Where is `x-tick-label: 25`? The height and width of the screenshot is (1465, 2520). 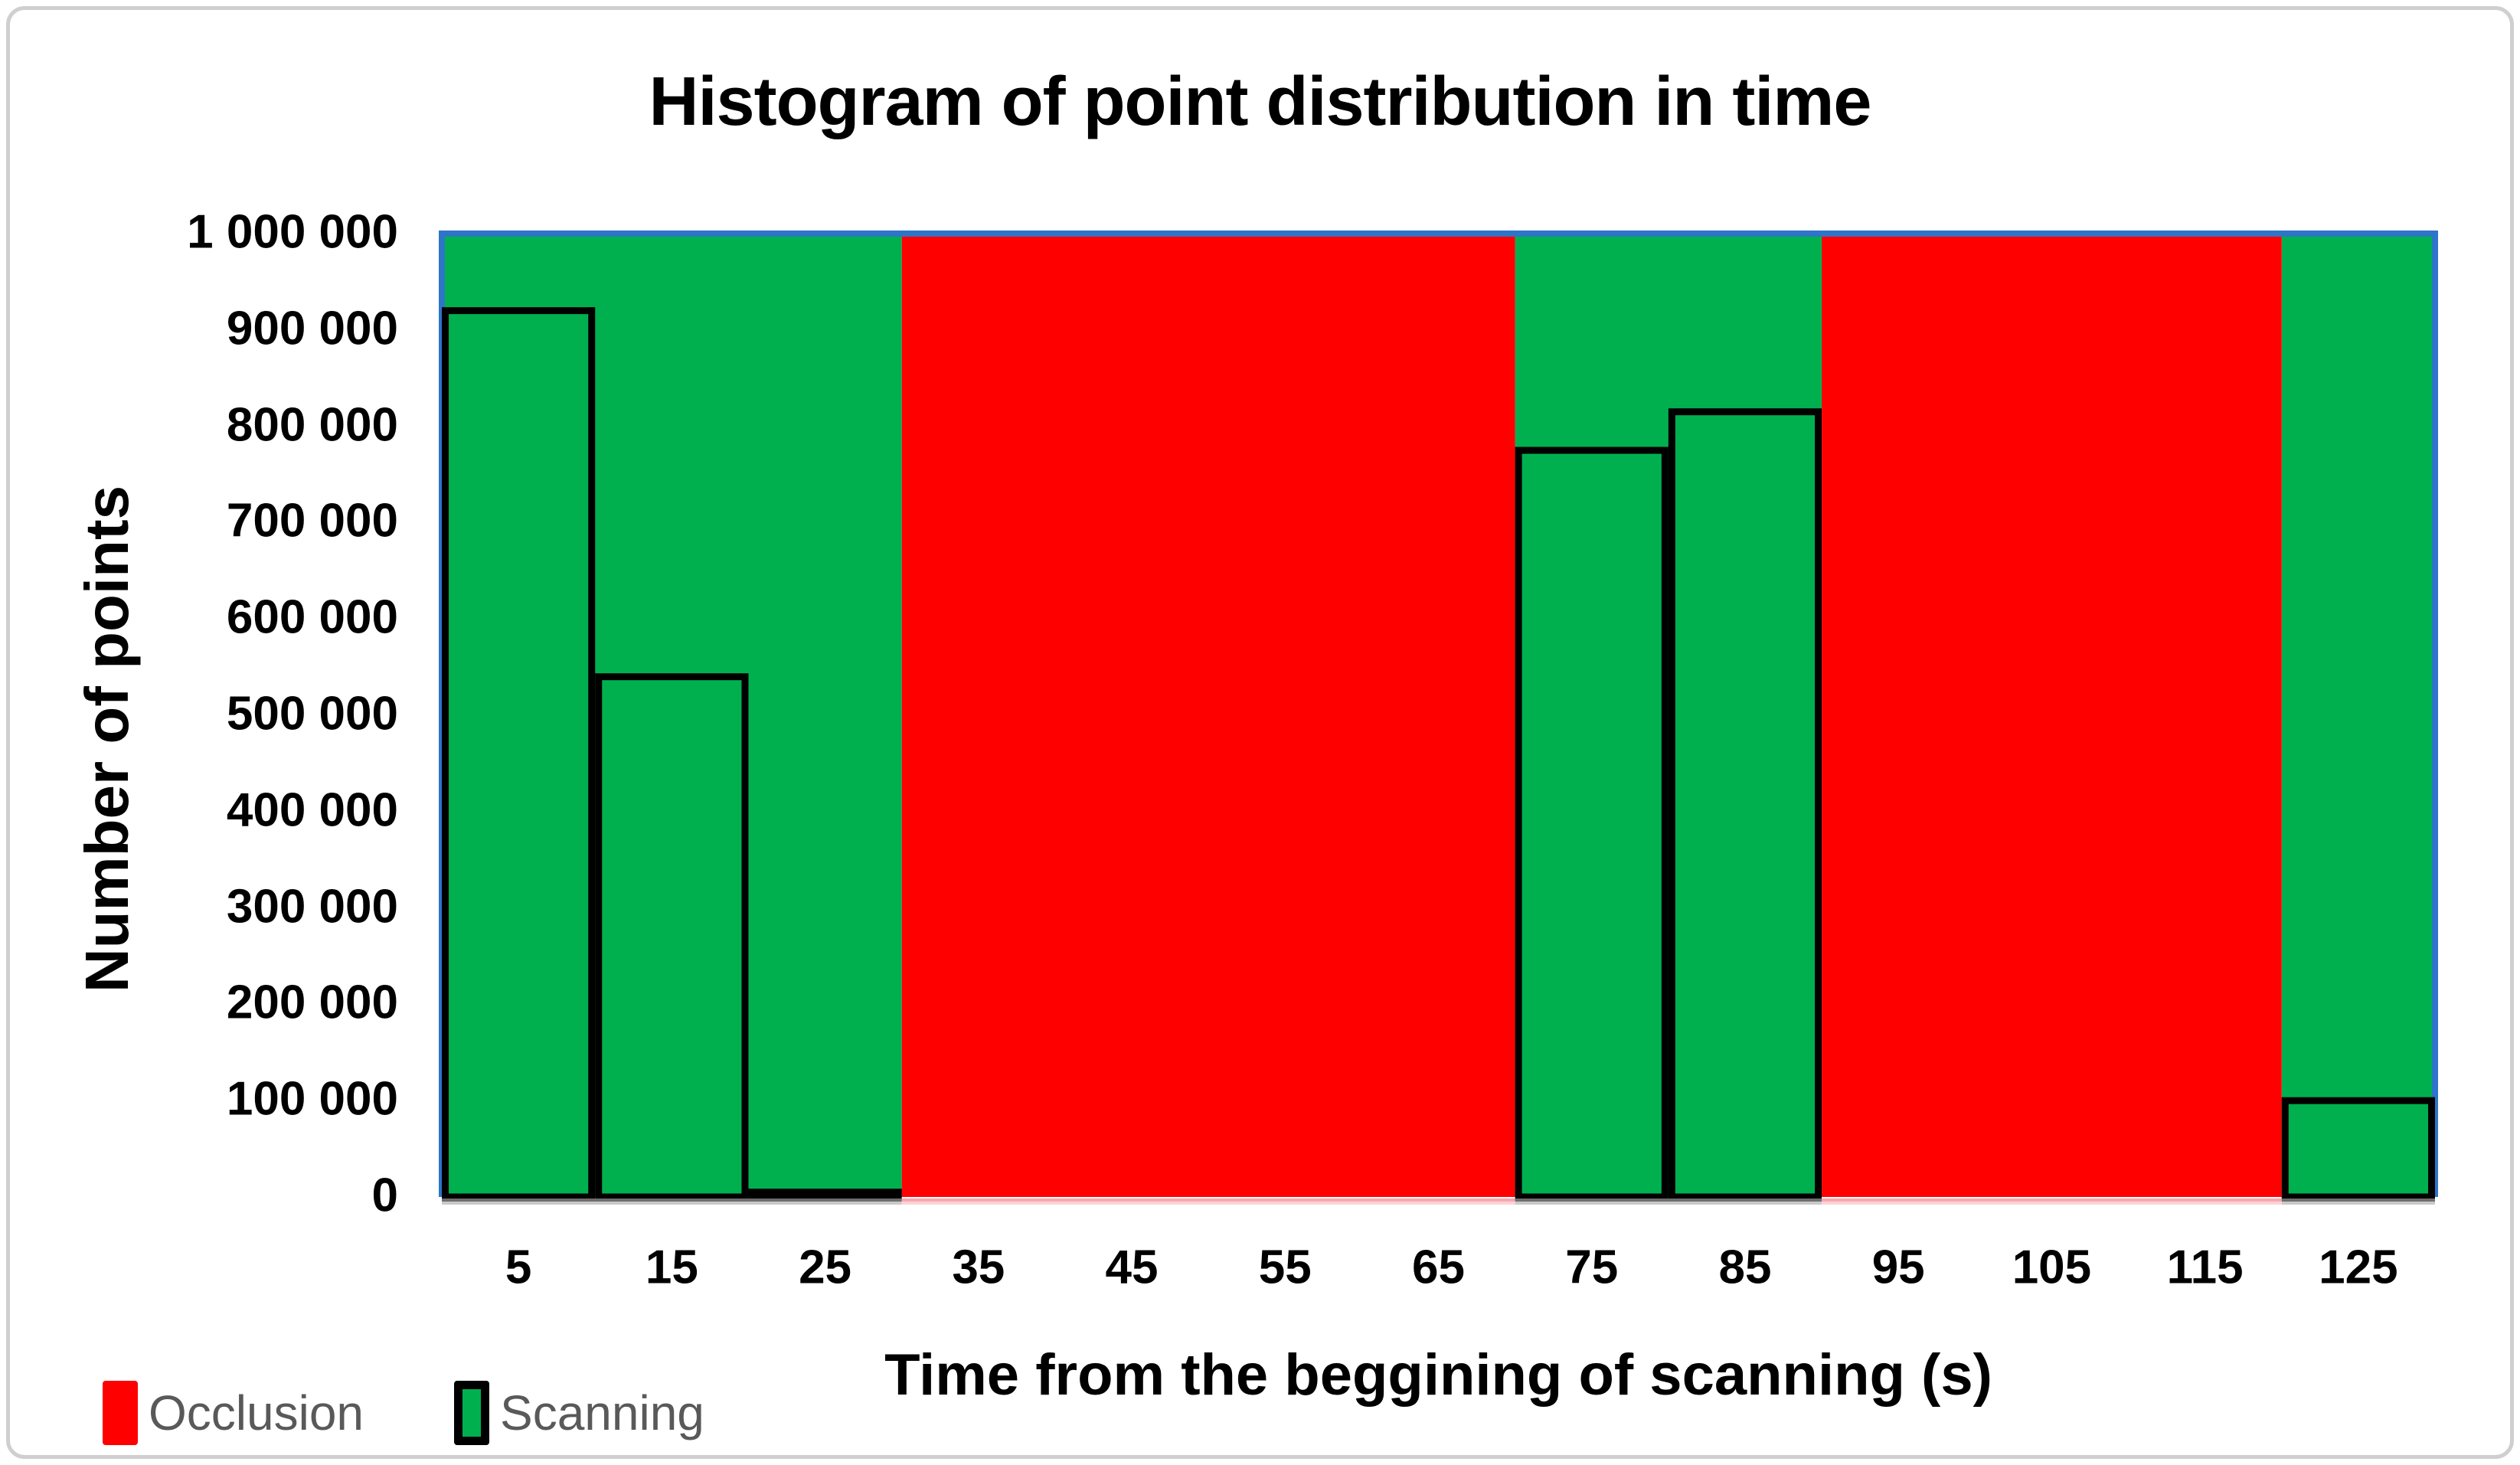
x-tick-label: 25 is located at coordinates (825, 1267).